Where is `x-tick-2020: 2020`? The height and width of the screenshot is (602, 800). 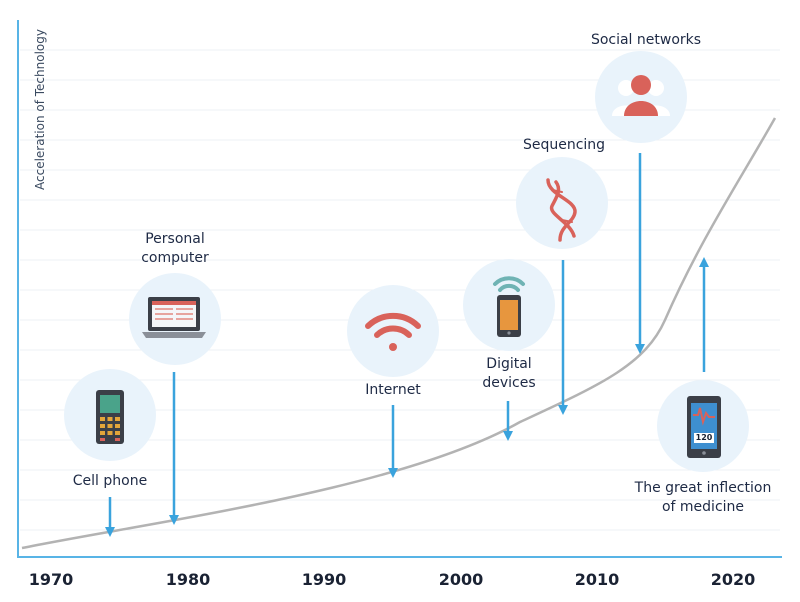 x-tick-2020: 2020 is located at coordinates (733, 579).